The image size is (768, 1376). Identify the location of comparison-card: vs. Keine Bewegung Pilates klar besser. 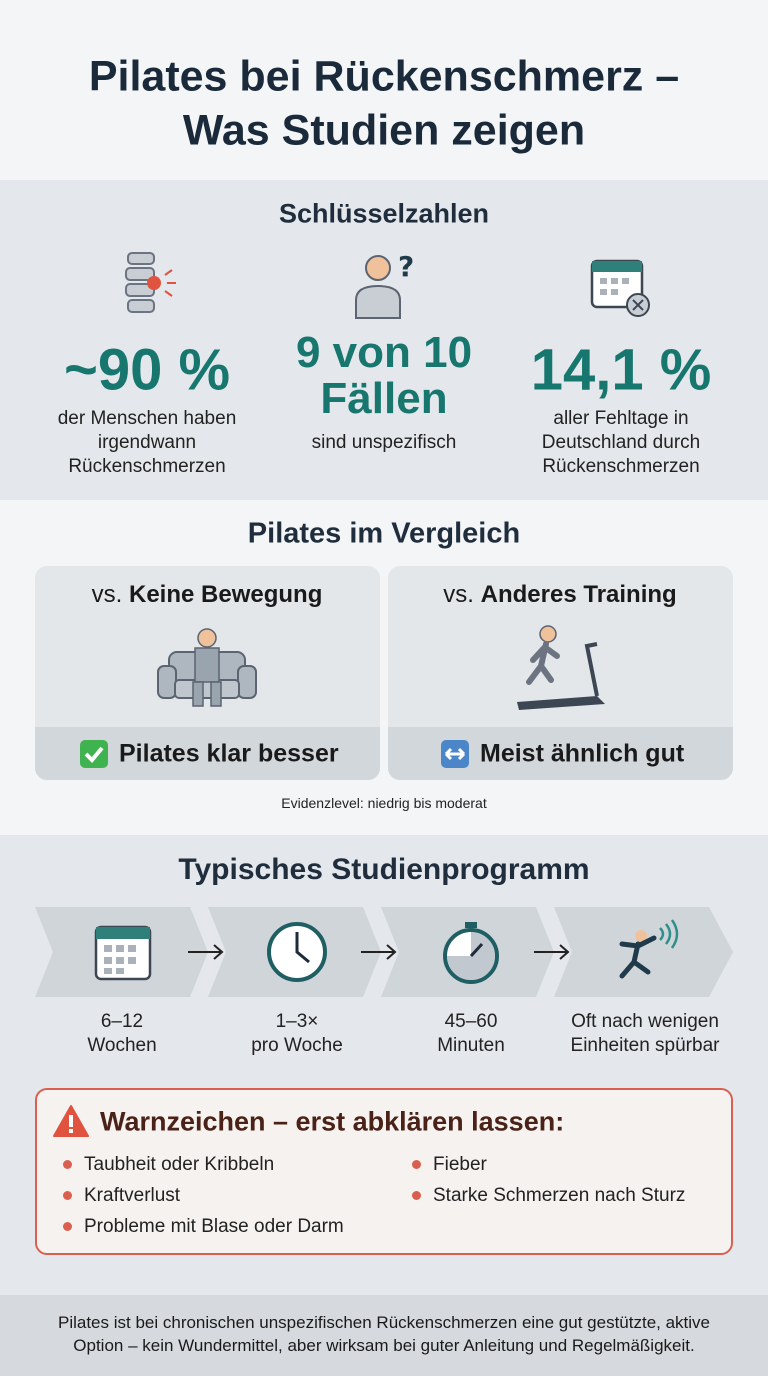
(207, 673).